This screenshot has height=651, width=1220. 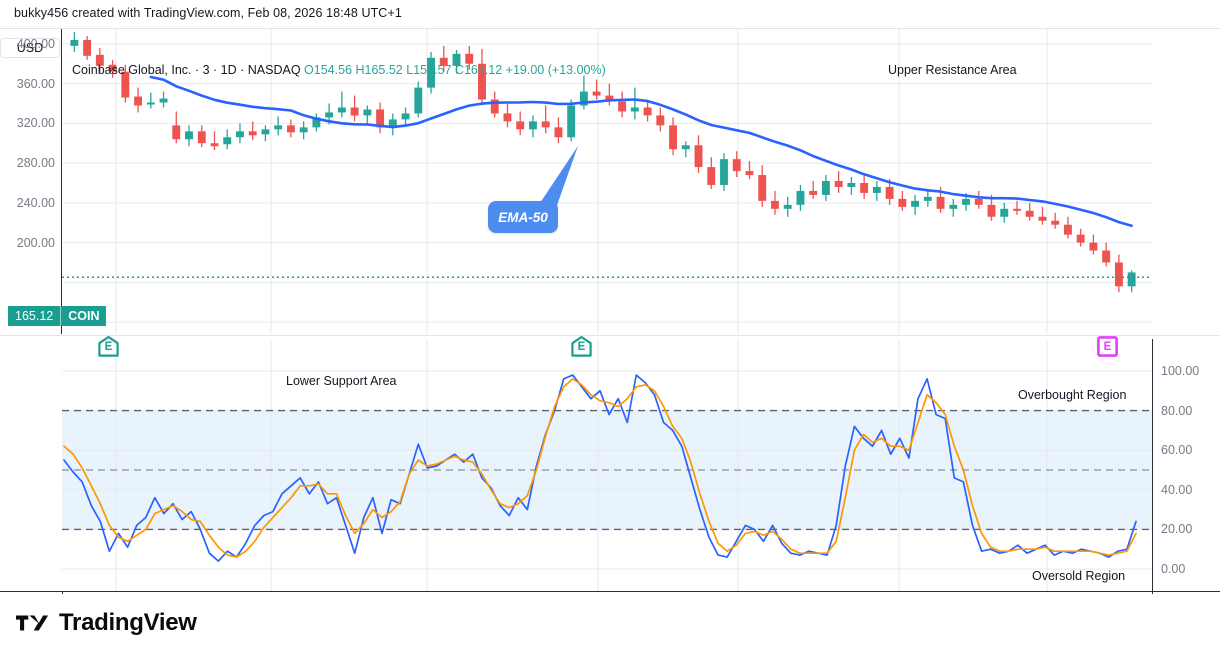 What do you see at coordinates (555, 70) in the screenshot?
I see `legend-change: +19.00 (+13.00%)` at bounding box center [555, 70].